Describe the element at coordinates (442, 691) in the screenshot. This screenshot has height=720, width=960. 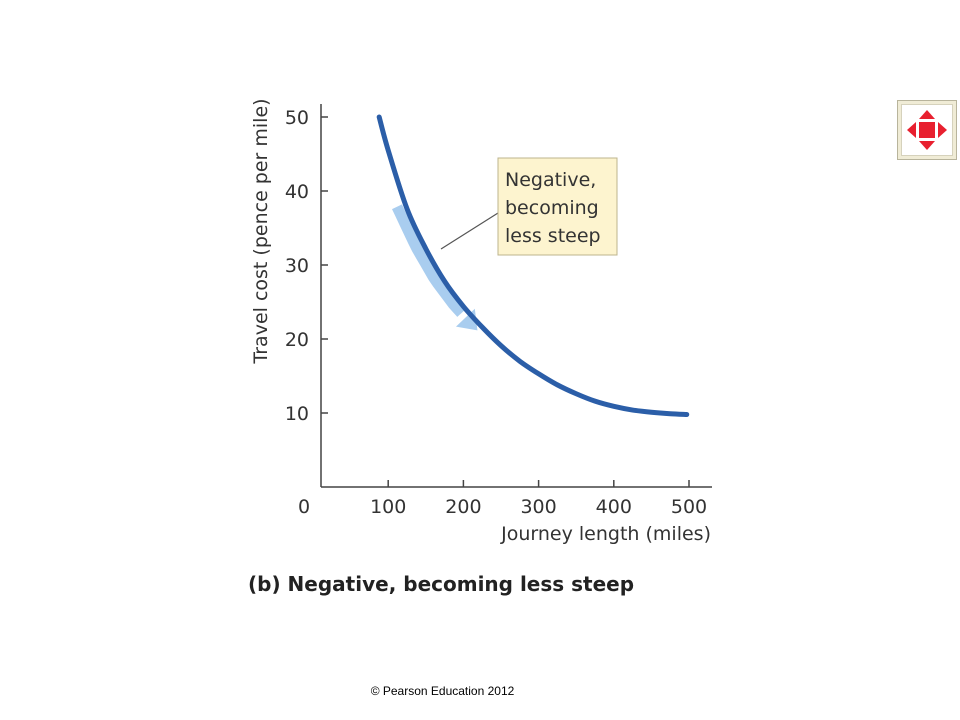
I see `copyright-notice: © Pearson Education 2012` at that location.